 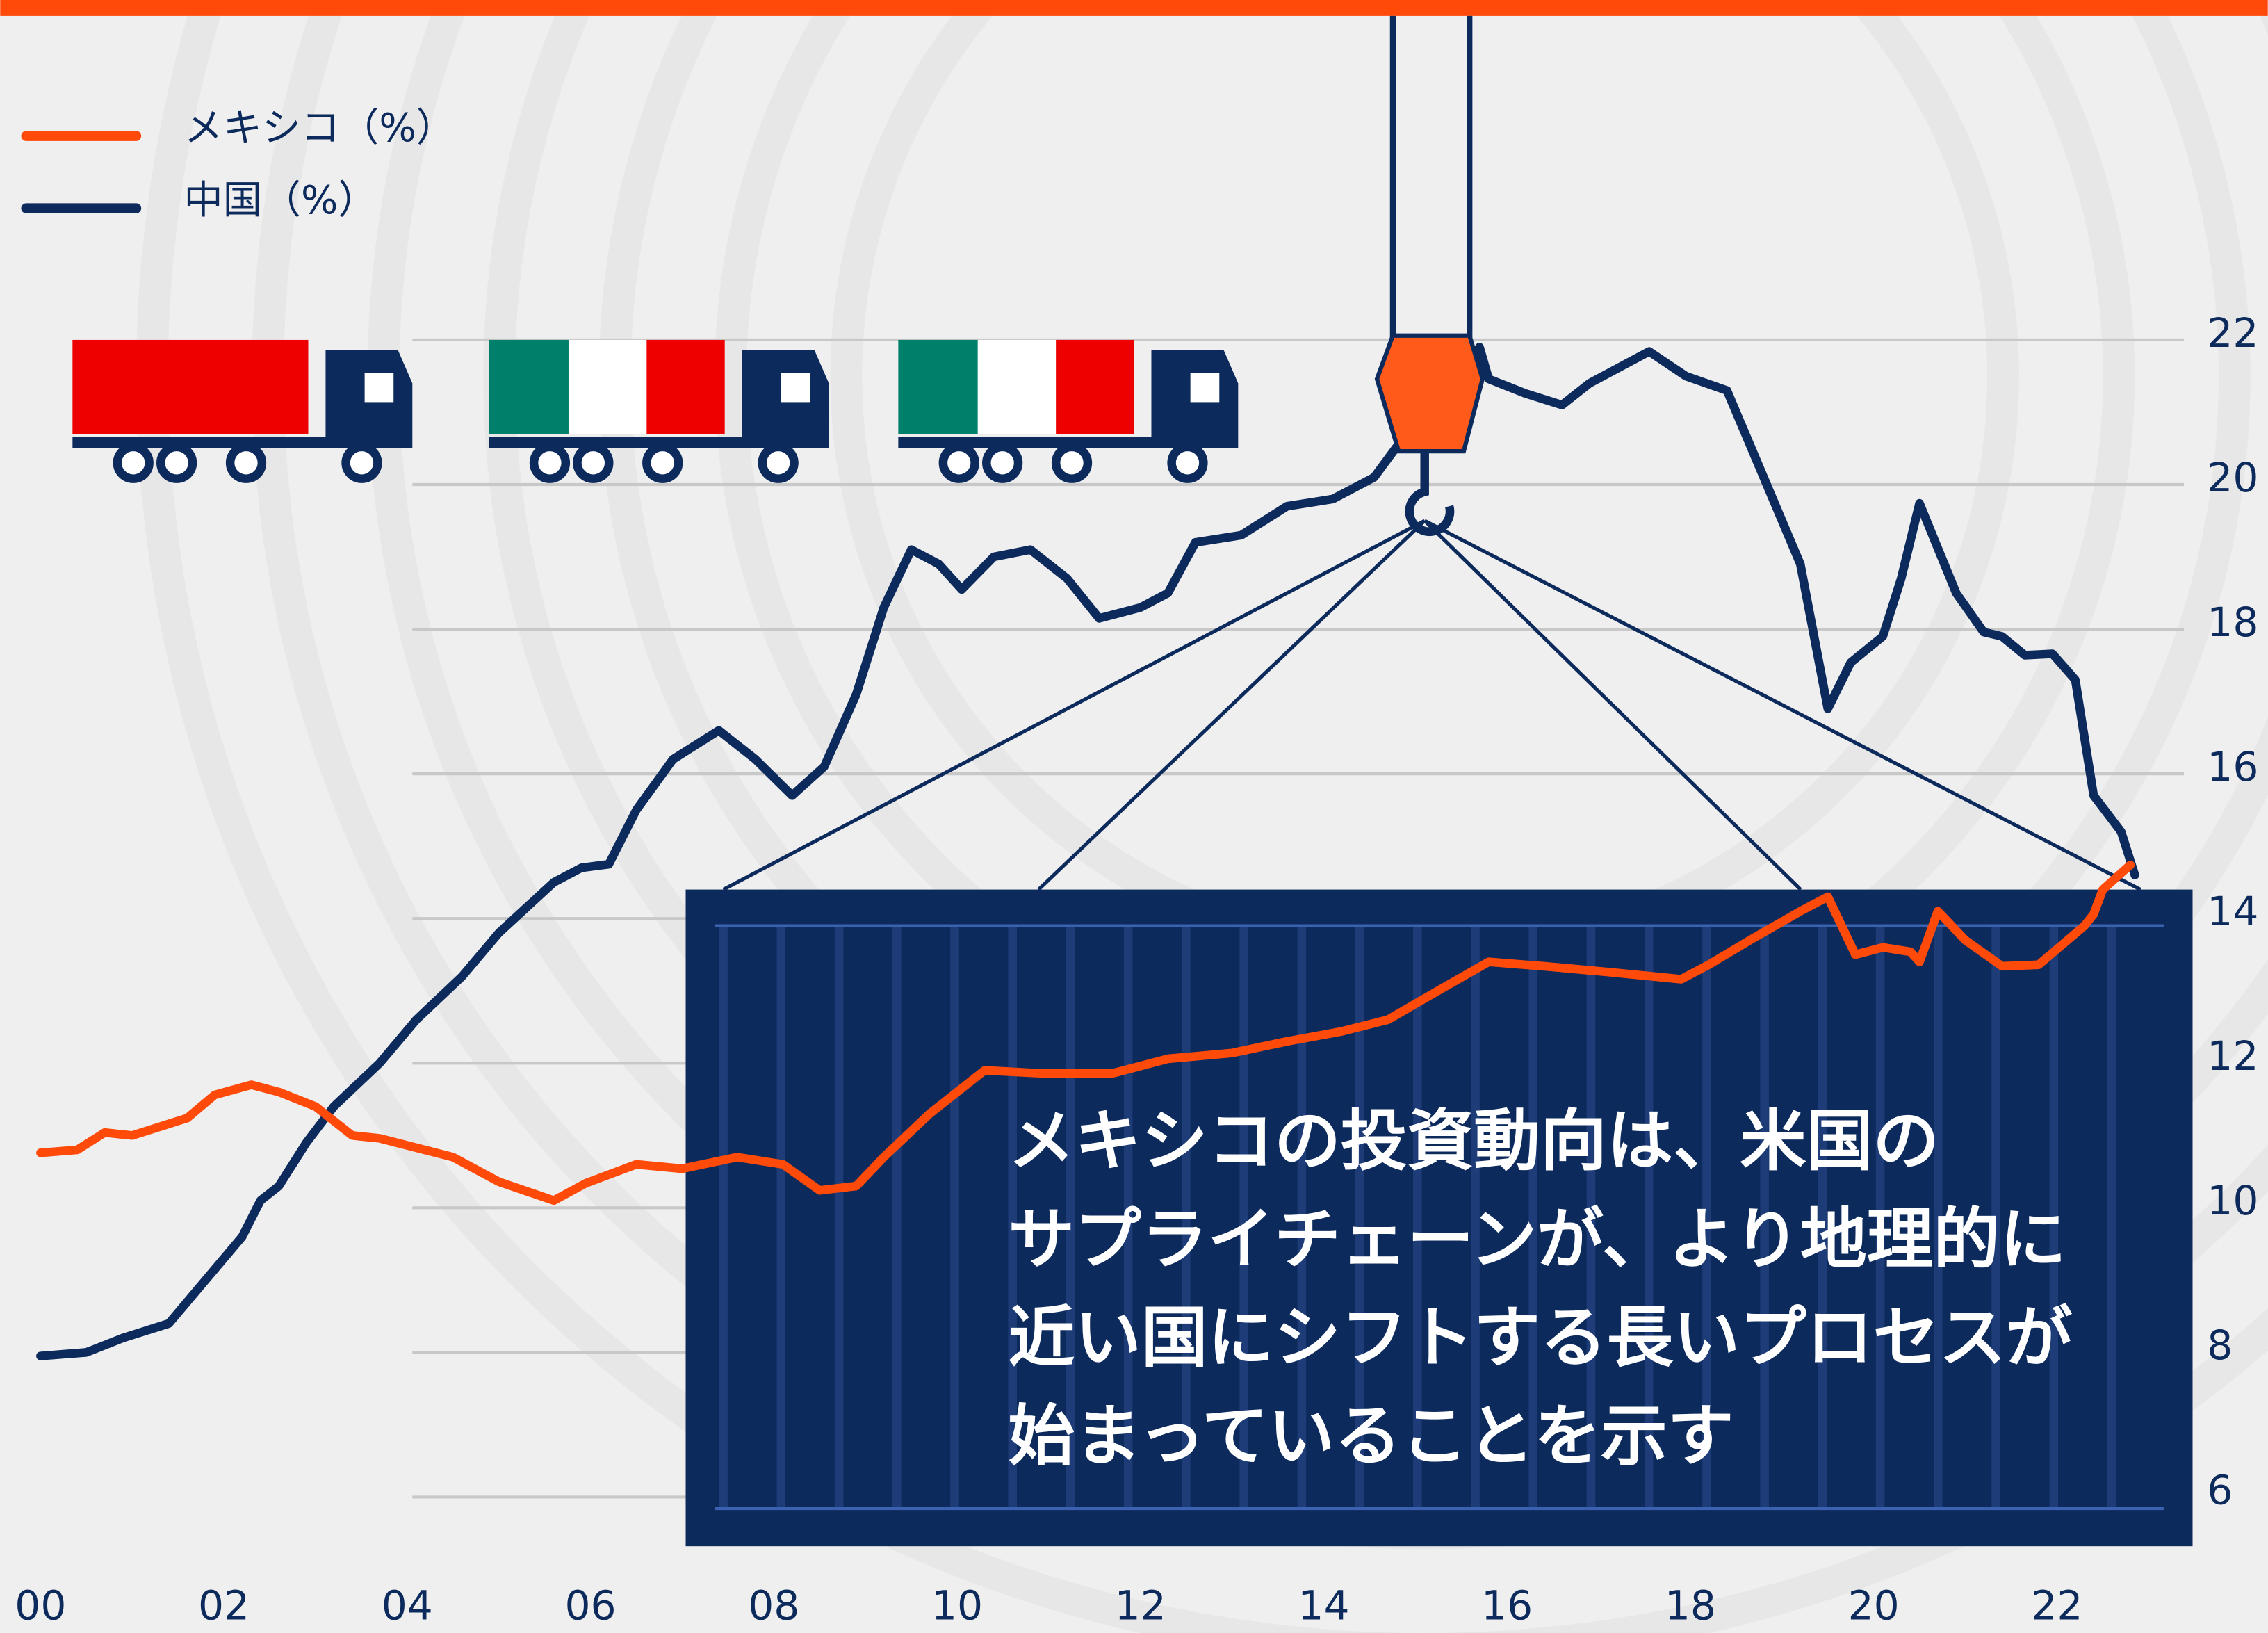 I want to click on x-tick-label: 12, so click(x=1140, y=1606).